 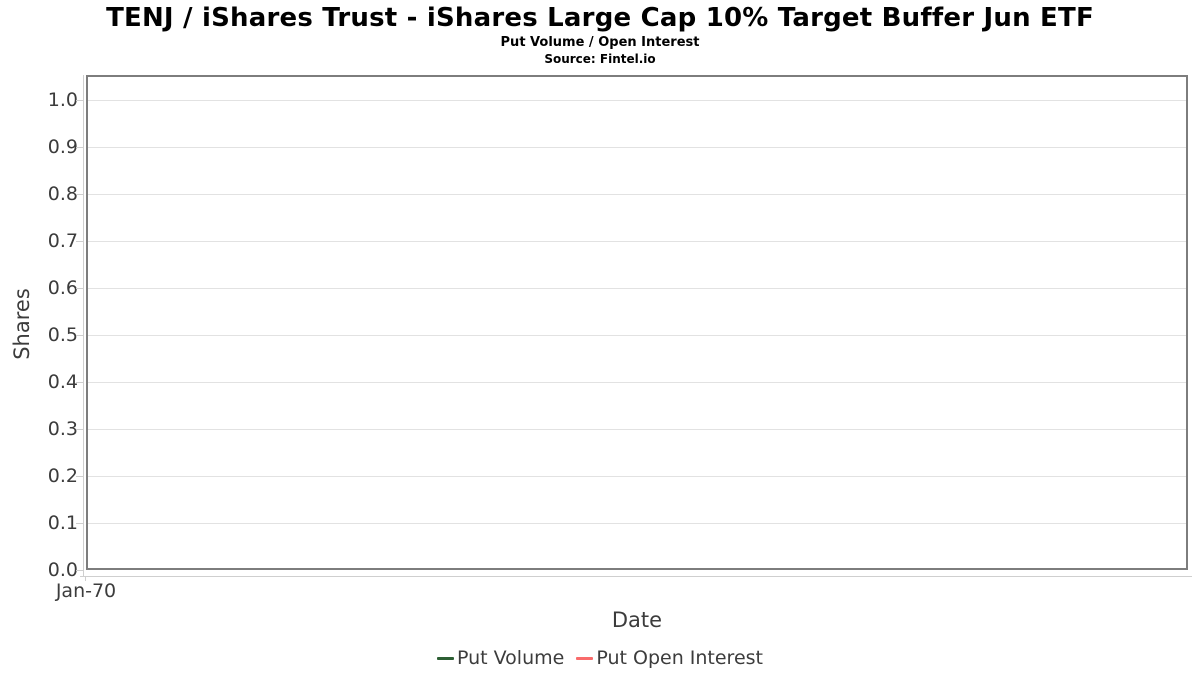 I want to click on legend-item: Put Open Interest, so click(x=669, y=658).